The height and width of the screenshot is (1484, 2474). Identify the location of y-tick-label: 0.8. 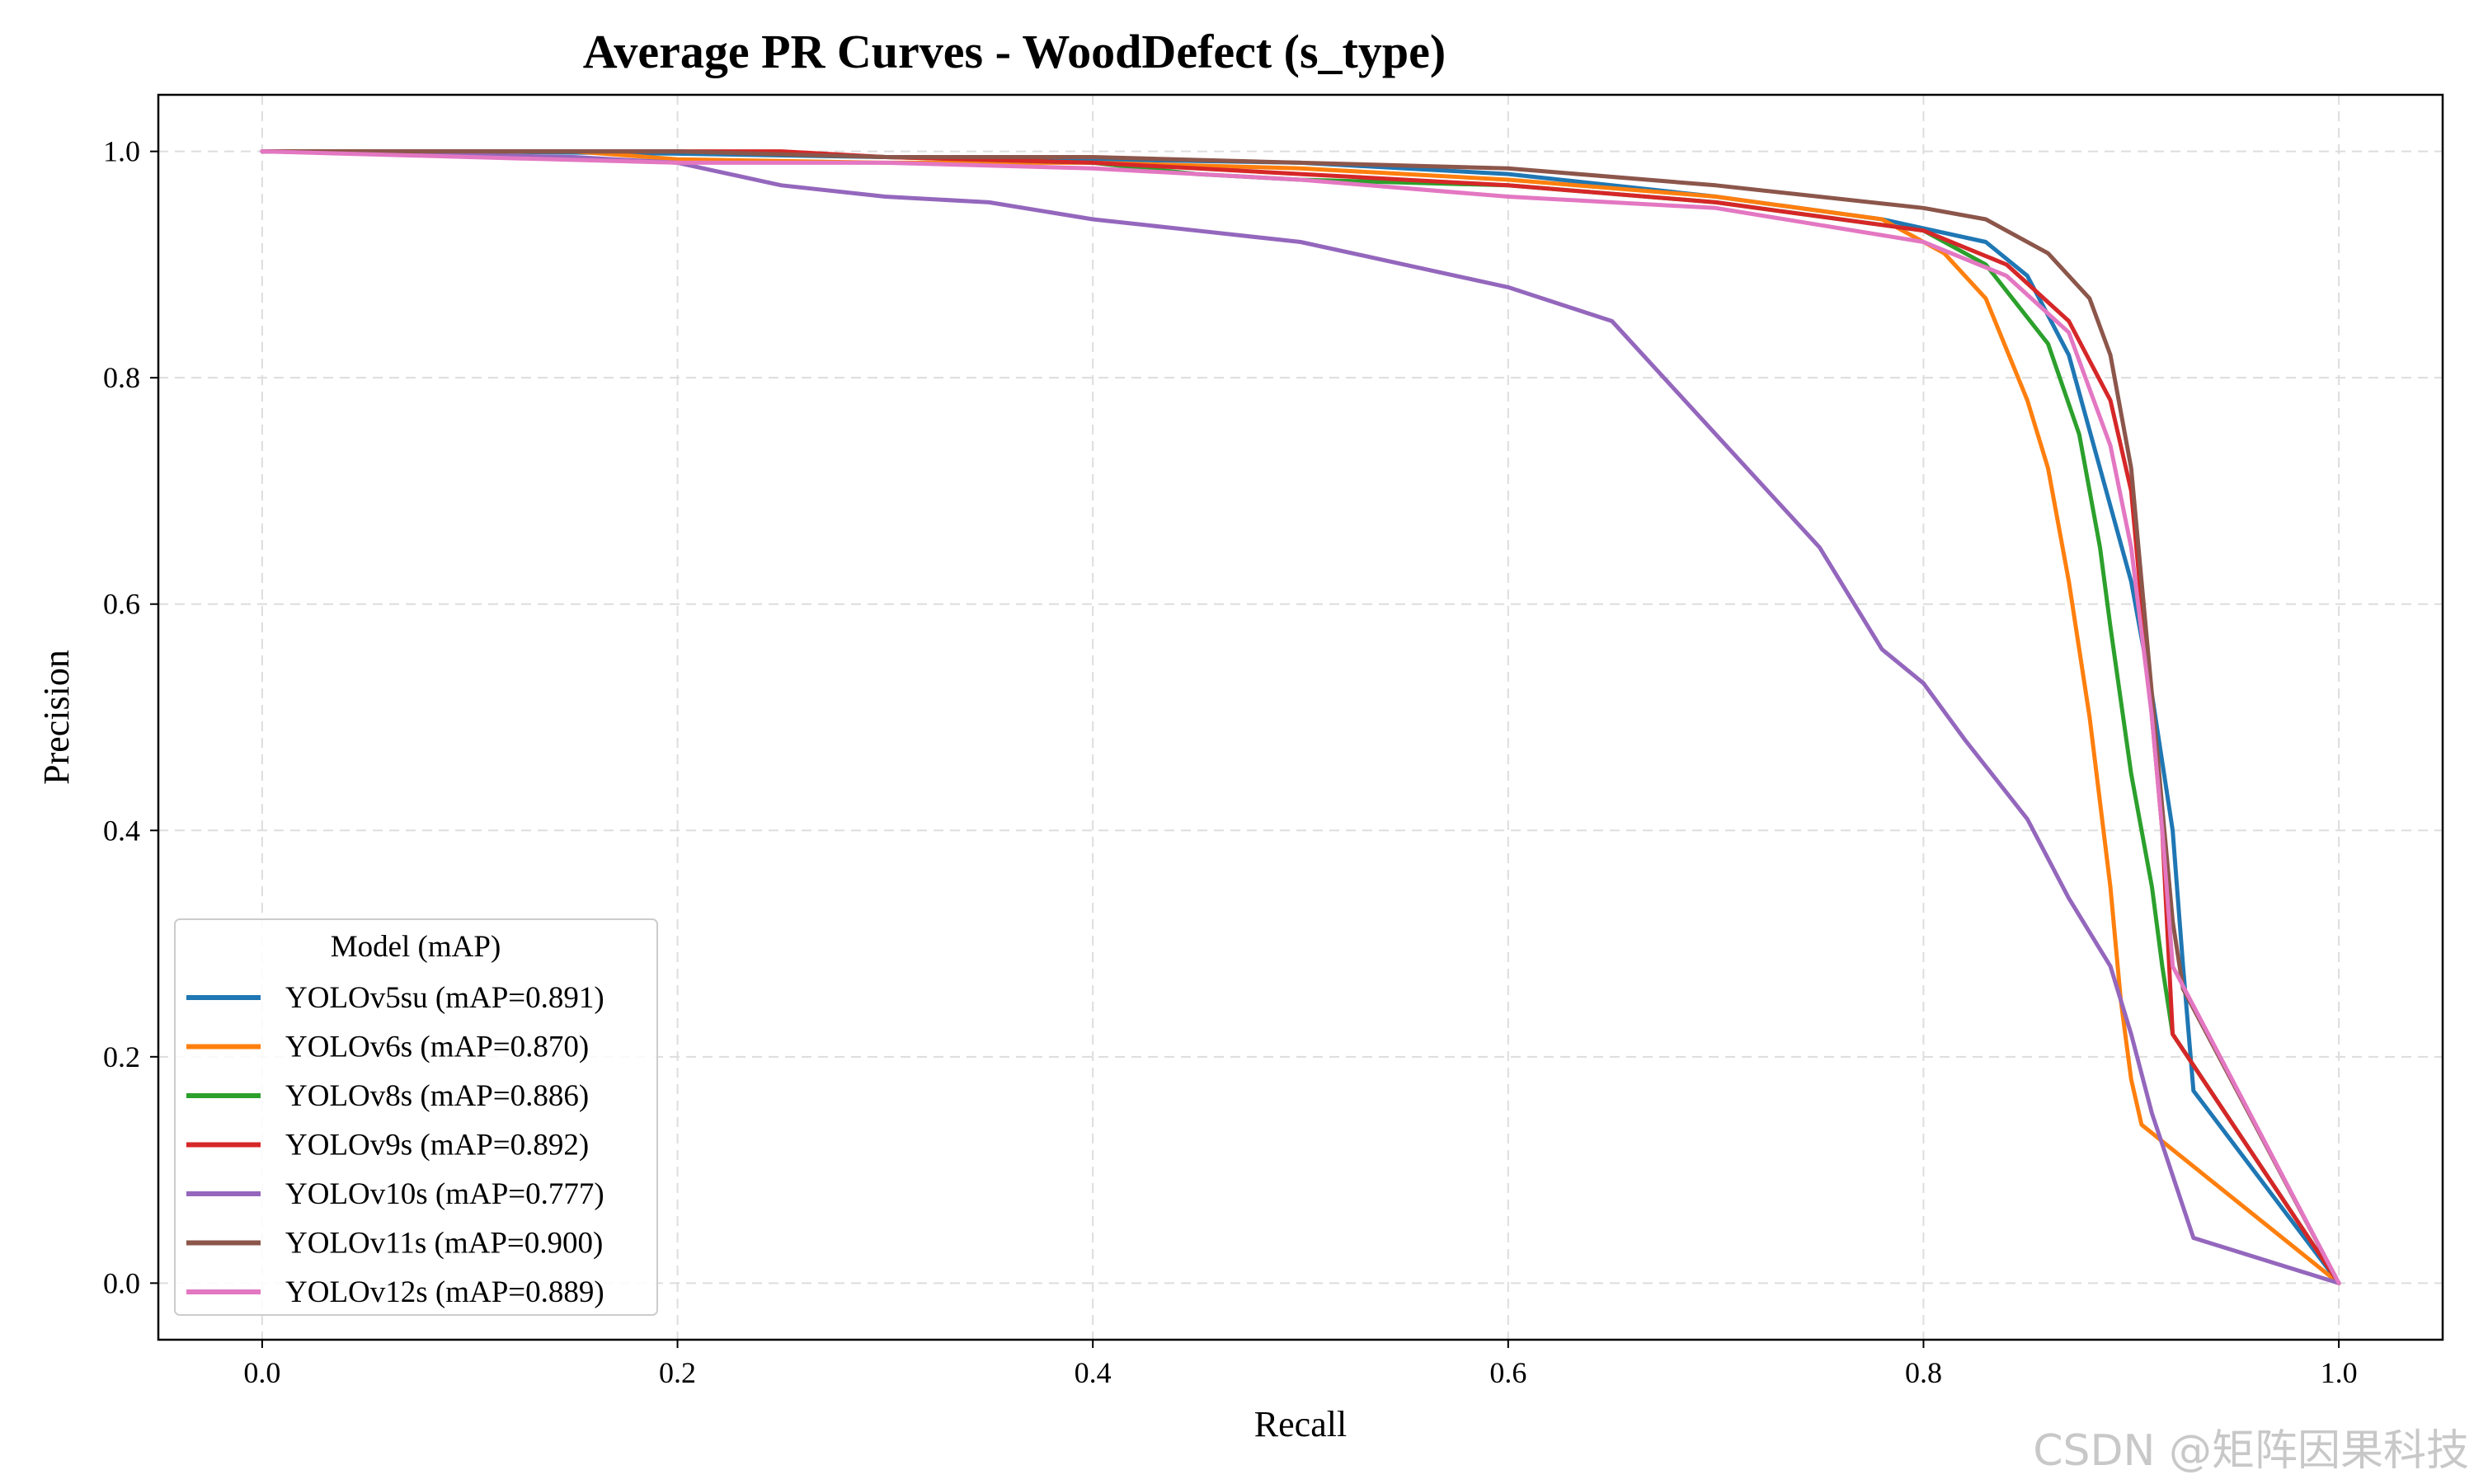
(121, 377).